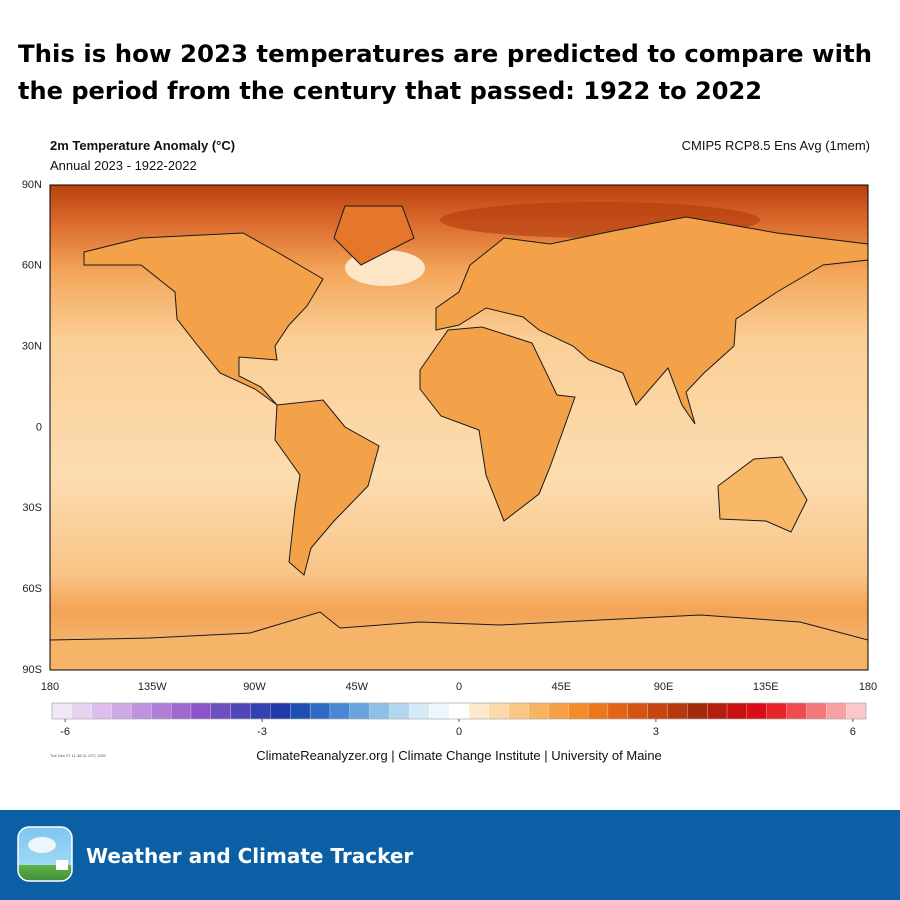  I want to click on colorbar-tick-label: 6, so click(853, 732).